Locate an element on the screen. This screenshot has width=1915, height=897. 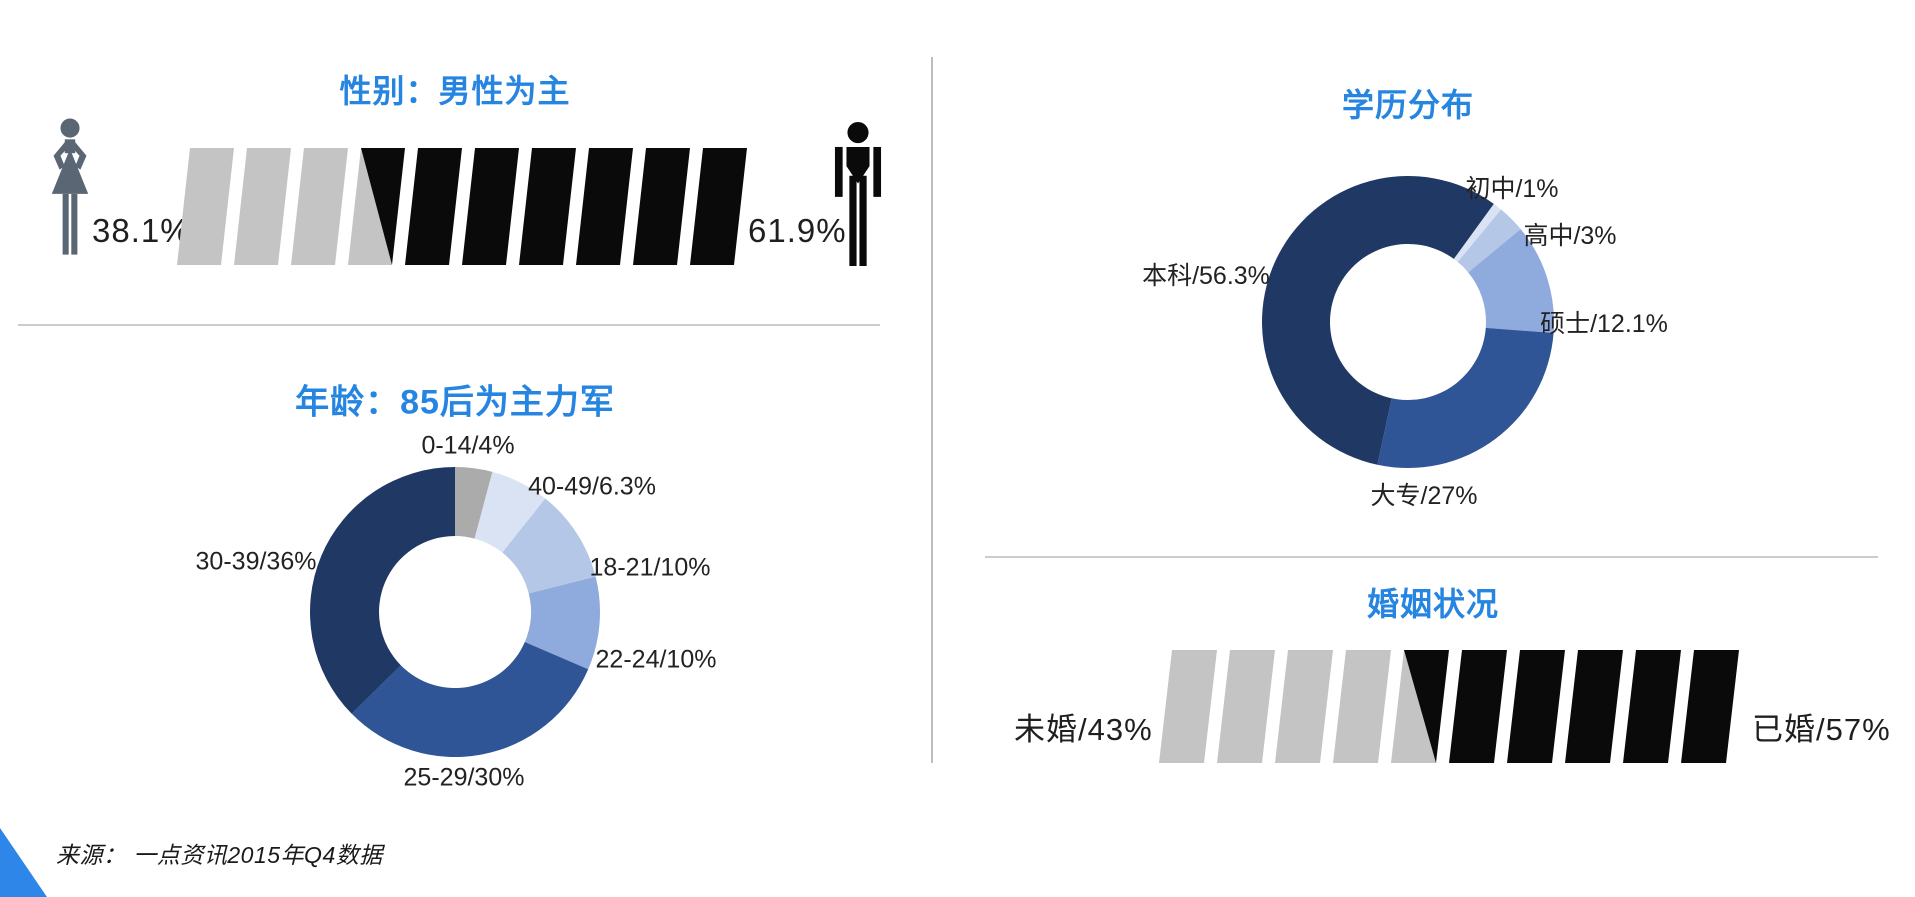
male-percent-label: 61.9% is located at coordinates (797, 230).